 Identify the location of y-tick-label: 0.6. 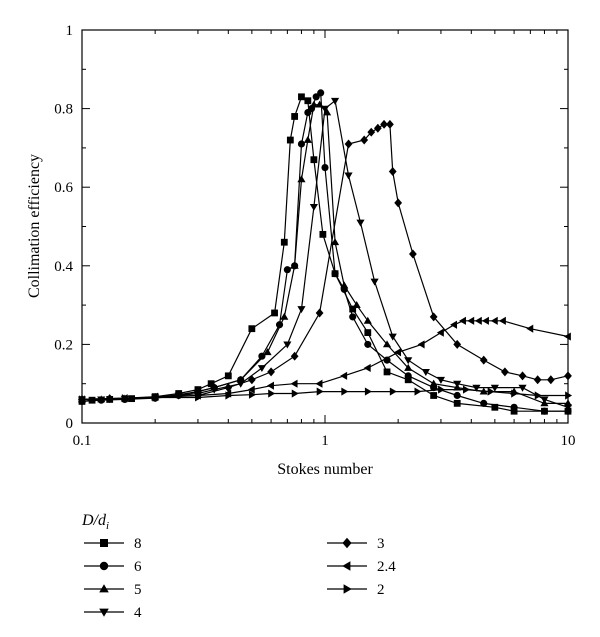
(63, 188).